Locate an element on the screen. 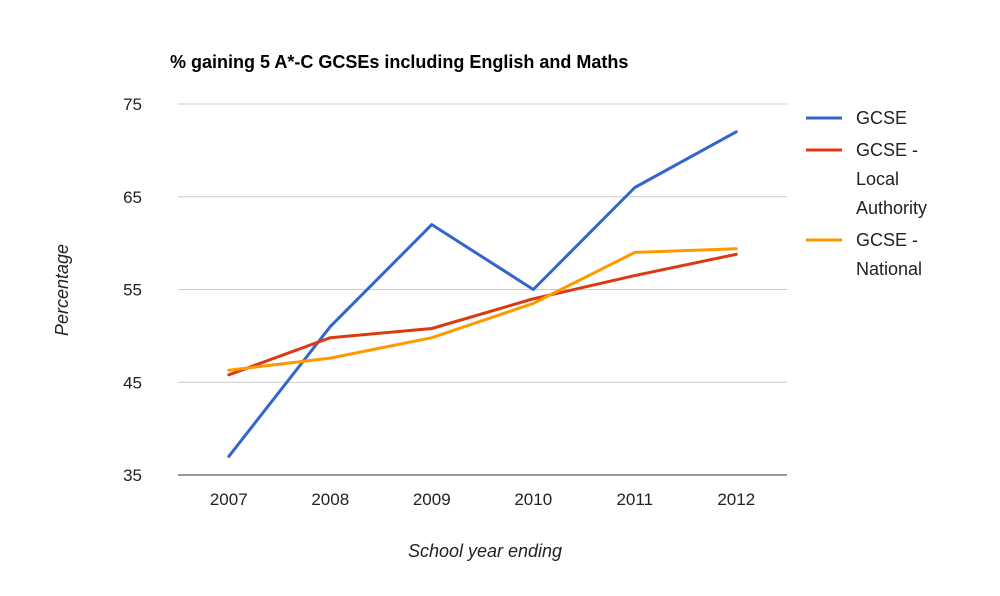  legend-line: Authority is located at coordinates (891, 208).